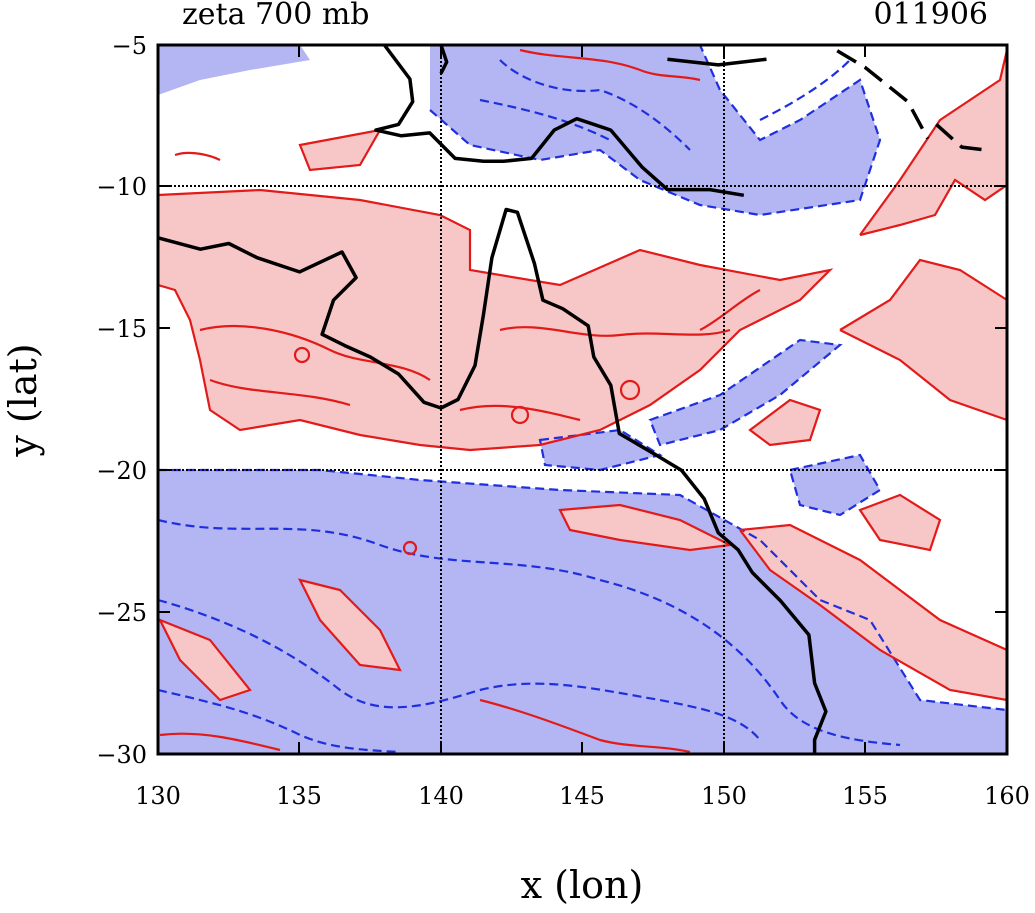 The image size is (1035, 913). What do you see at coordinates (129, 46) in the screenshot?
I see `y-tick-label-minus5: −5` at bounding box center [129, 46].